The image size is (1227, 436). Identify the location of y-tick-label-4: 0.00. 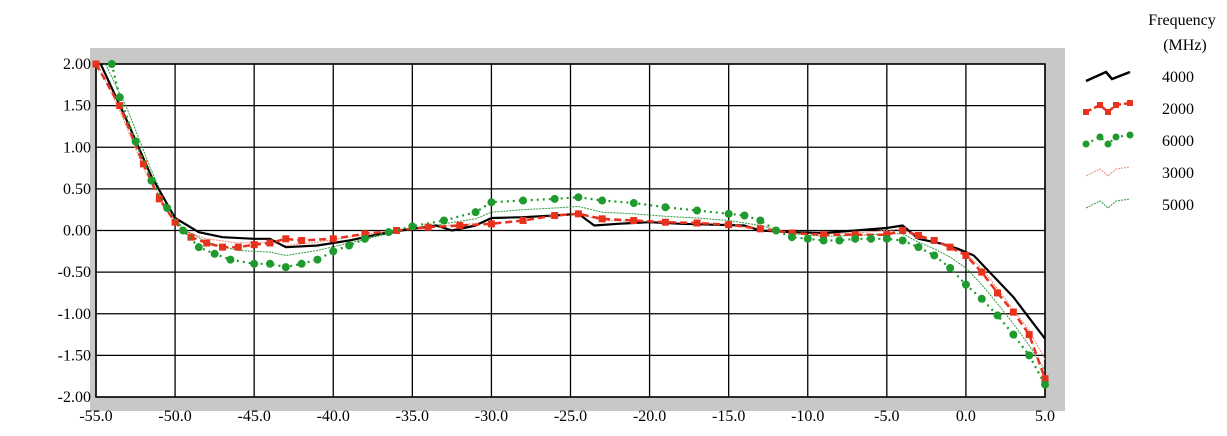
(77, 231).